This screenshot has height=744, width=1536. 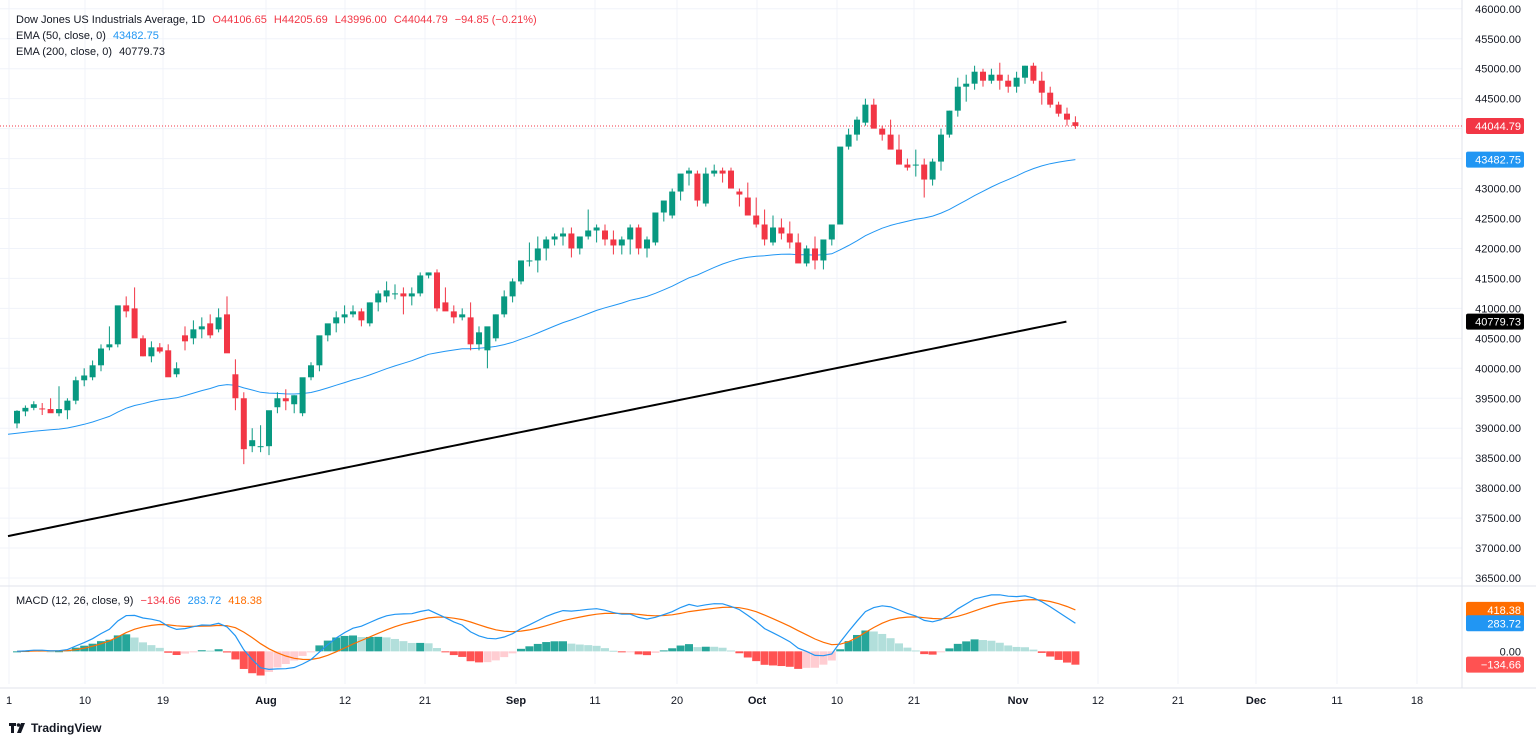 What do you see at coordinates (1498, 399) in the screenshot?
I see `y-tick-label: 39500.00` at bounding box center [1498, 399].